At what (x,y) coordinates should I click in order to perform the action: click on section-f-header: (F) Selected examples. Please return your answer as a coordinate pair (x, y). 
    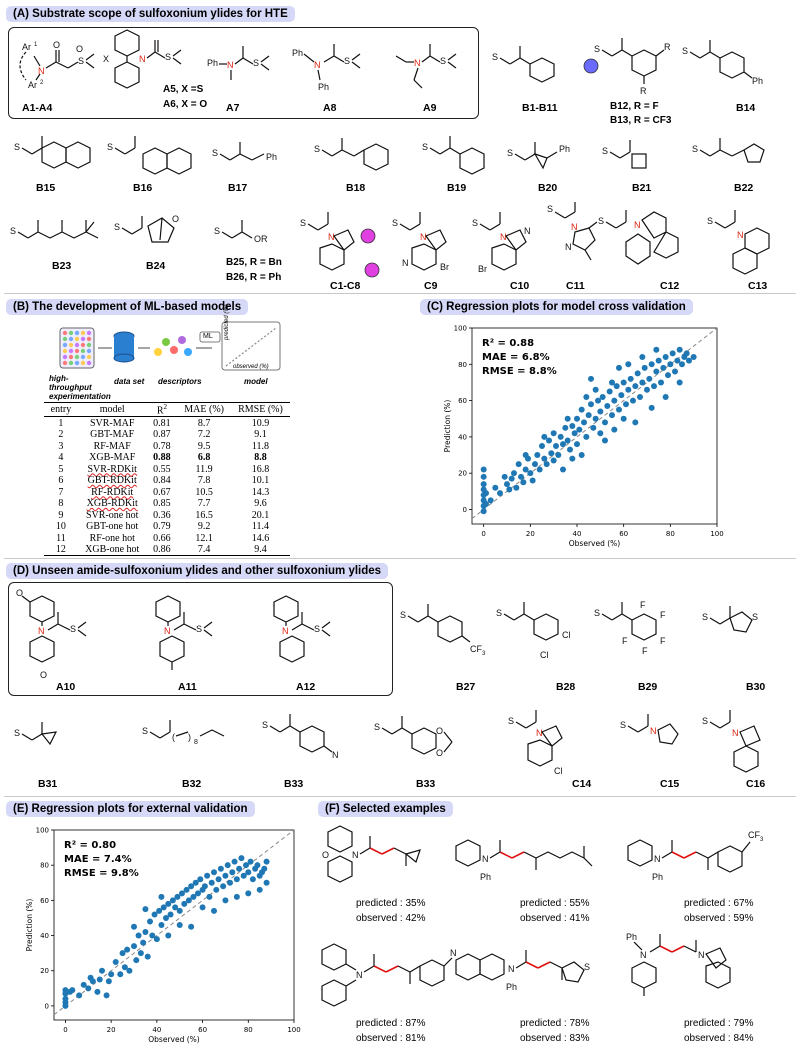
    Looking at the image, I should click on (385, 809).